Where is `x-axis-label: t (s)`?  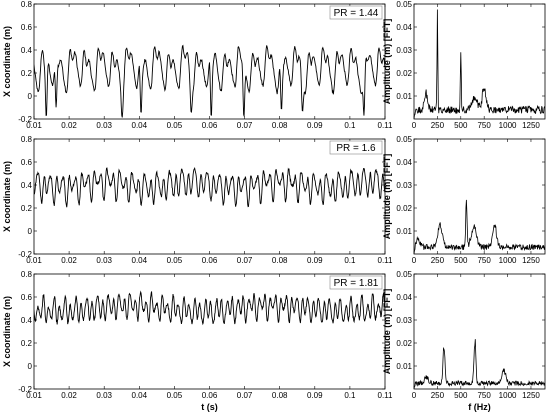
x-axis-label: t (s) is located at coordinates (209, 407).